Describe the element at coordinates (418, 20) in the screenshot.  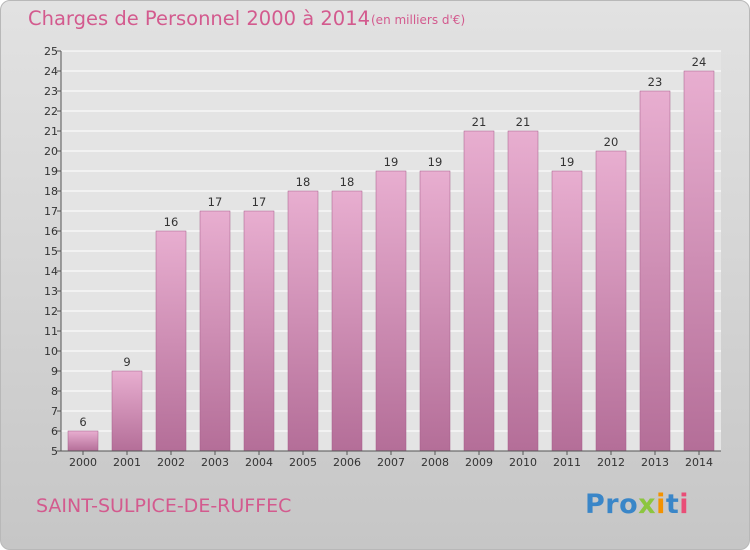
I see `chart-subtitle: (en milliers d'€)` at that location.